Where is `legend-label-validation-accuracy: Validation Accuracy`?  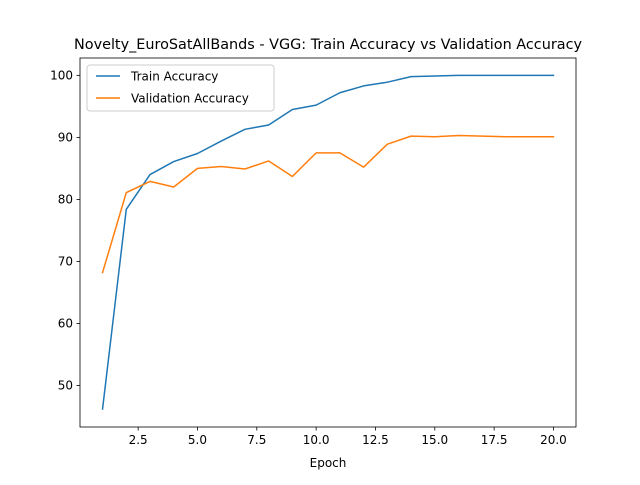
legend-label-validation-accuracy: Validation Accuracy is located at coordinates (190, 99).